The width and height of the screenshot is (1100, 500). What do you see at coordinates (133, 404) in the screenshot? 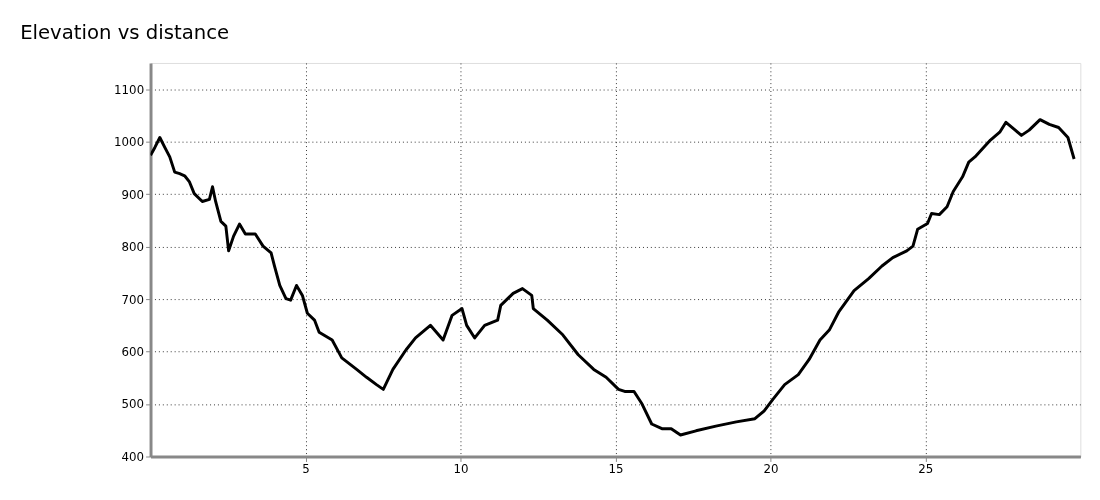
I see `y-tick-label: 500` at bounding box center [133, 404].